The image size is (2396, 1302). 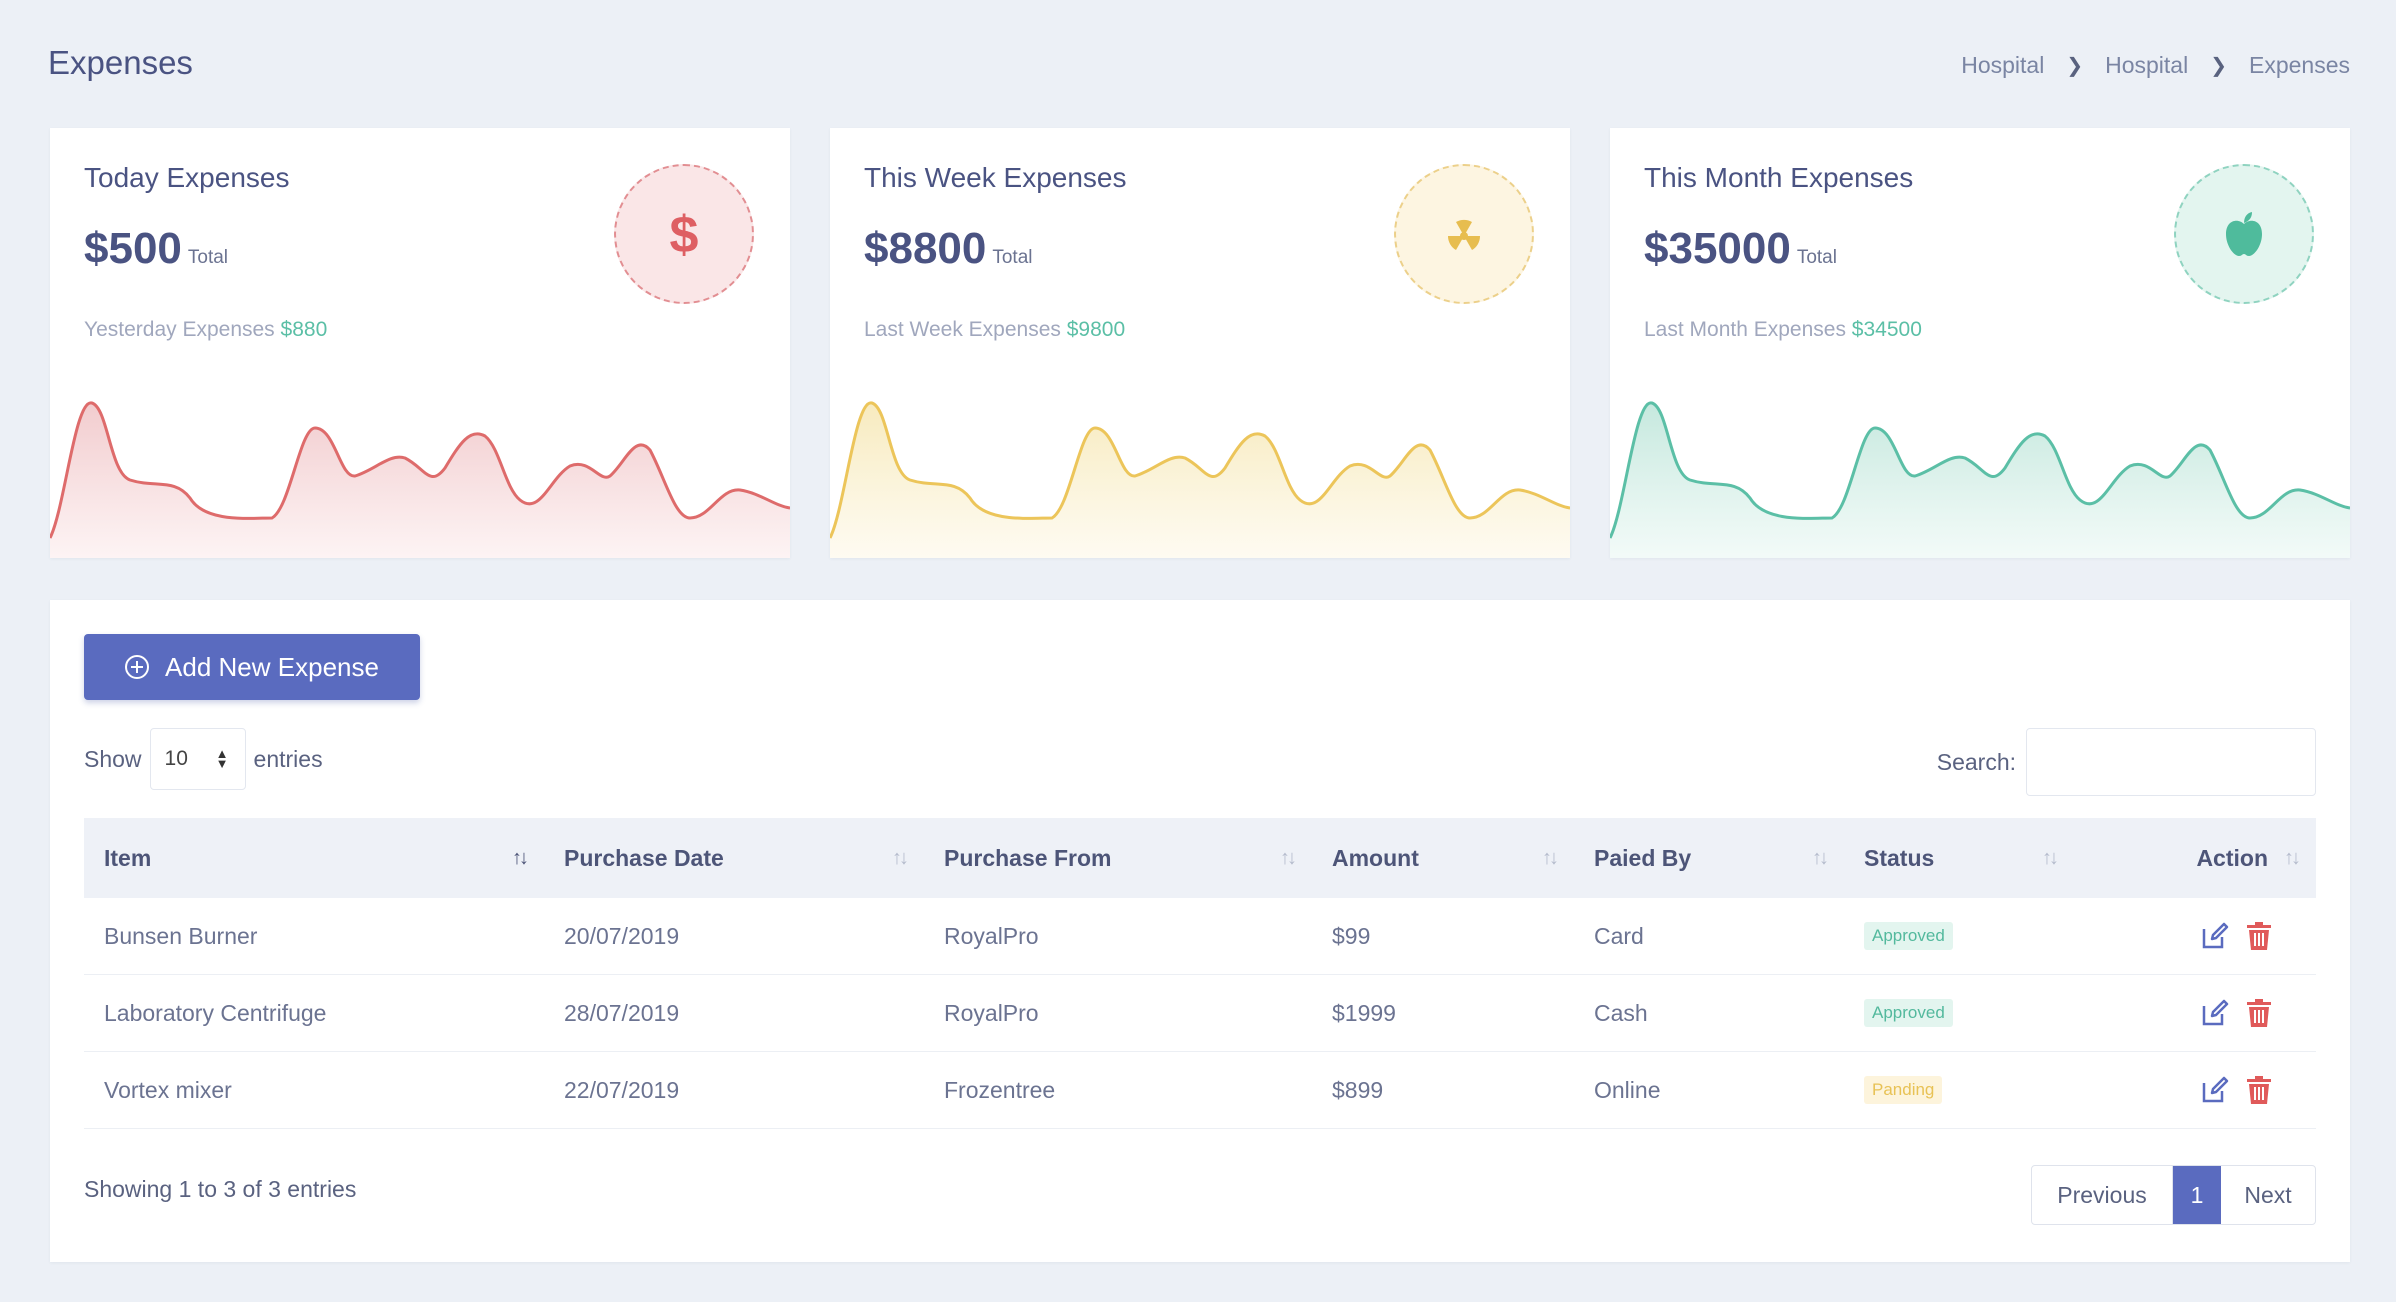 I want to click on card-amount: $8800 Total, so click(x=948, y=249).